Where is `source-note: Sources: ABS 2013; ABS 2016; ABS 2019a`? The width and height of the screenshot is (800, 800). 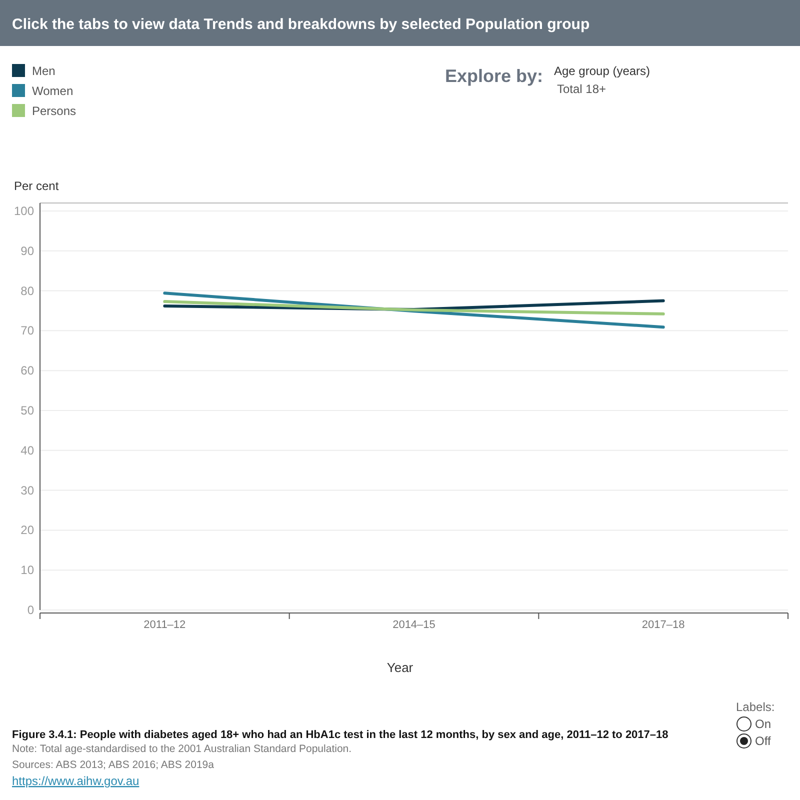
source-note: Sources: ABS 2013; ABS 2016; ABS 2019a is located at coordinates (113, 765).